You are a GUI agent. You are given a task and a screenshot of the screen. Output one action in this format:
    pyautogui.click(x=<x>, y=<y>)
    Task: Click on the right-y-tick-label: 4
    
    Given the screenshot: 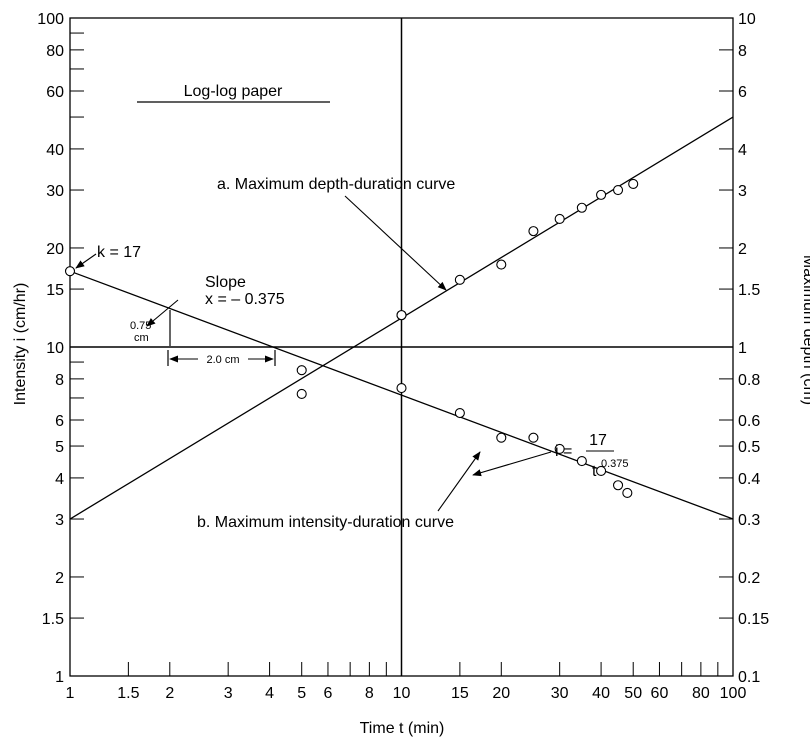 What is the action you would take?
    pyautogui.click(x=742, y=150)
    